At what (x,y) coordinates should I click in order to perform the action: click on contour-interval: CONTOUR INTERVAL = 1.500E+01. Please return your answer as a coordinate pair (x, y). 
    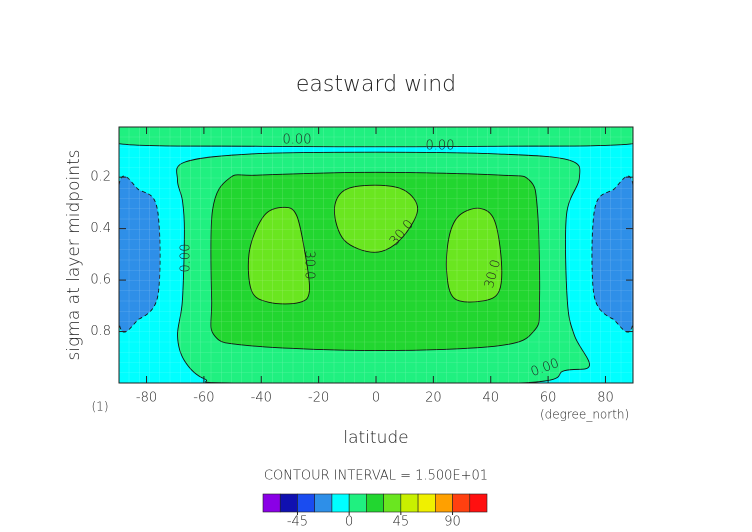
    Looking at the image, I should click on (376, 476).